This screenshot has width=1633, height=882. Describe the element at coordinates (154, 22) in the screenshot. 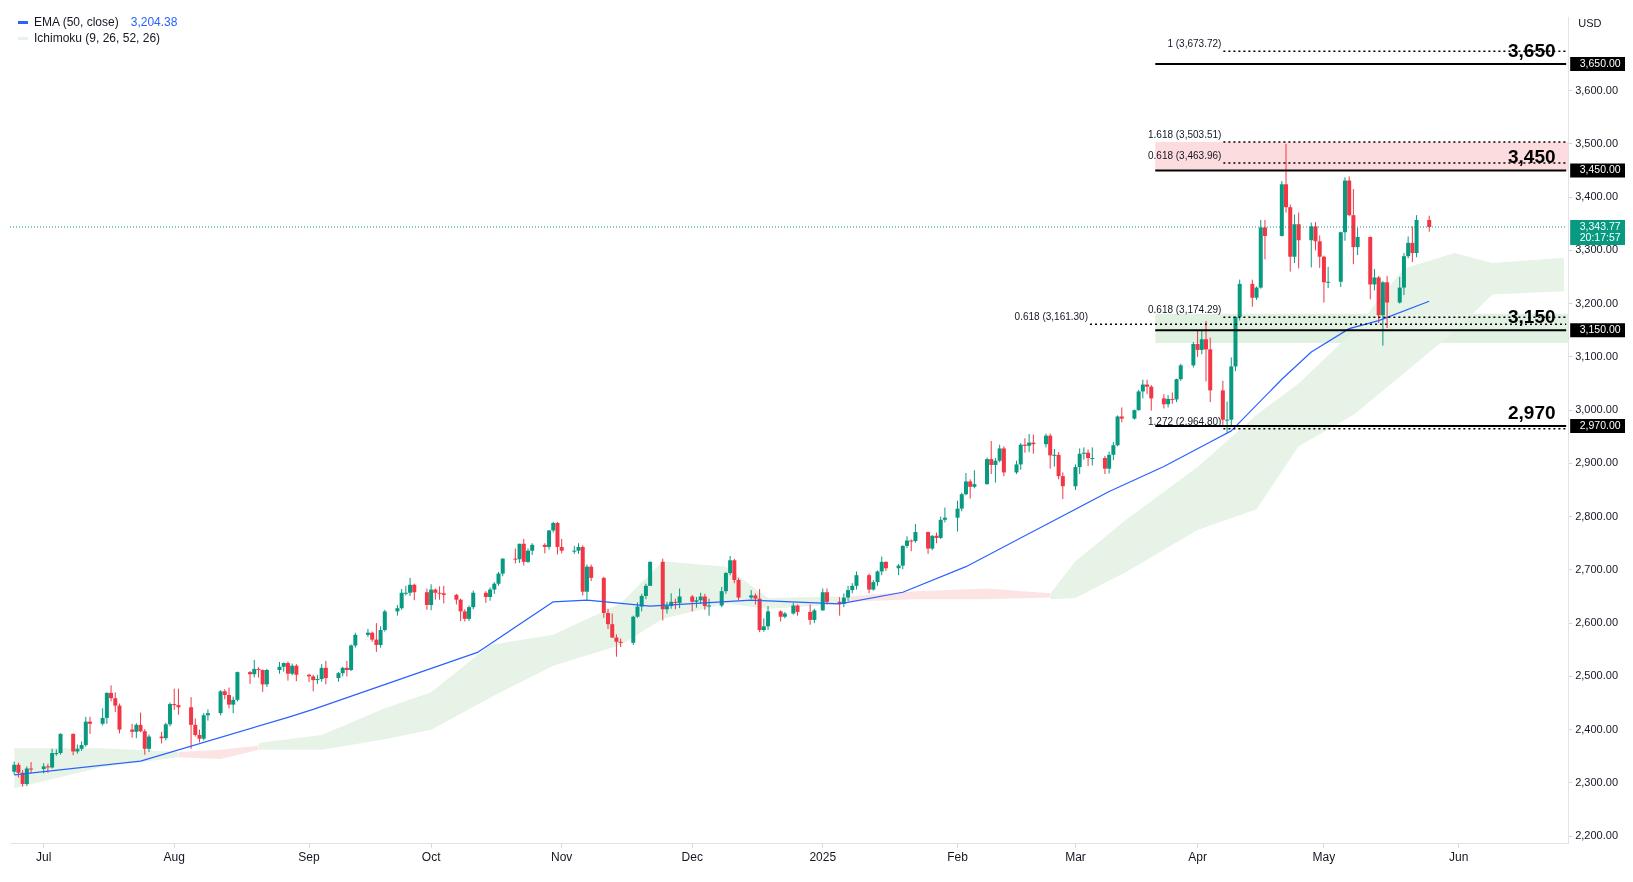

I see `annotation: 3,204.38` at that location.